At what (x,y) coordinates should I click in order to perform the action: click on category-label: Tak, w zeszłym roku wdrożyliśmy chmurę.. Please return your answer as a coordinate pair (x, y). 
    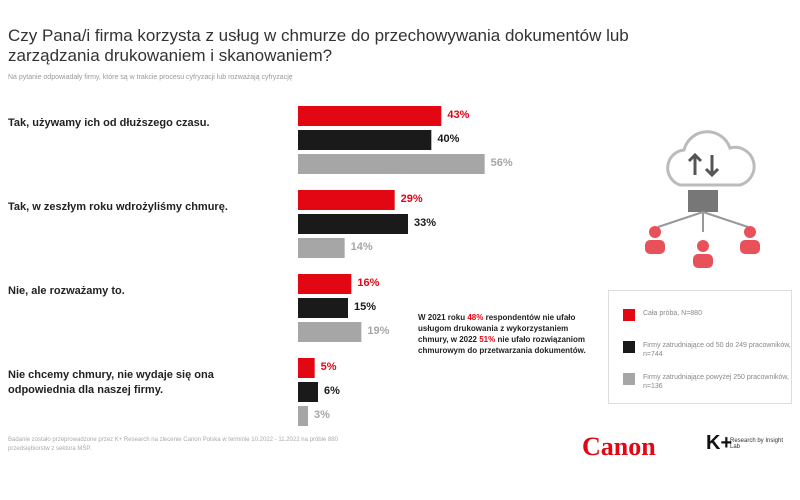
    Looking at the image, I should click on (118, 207).